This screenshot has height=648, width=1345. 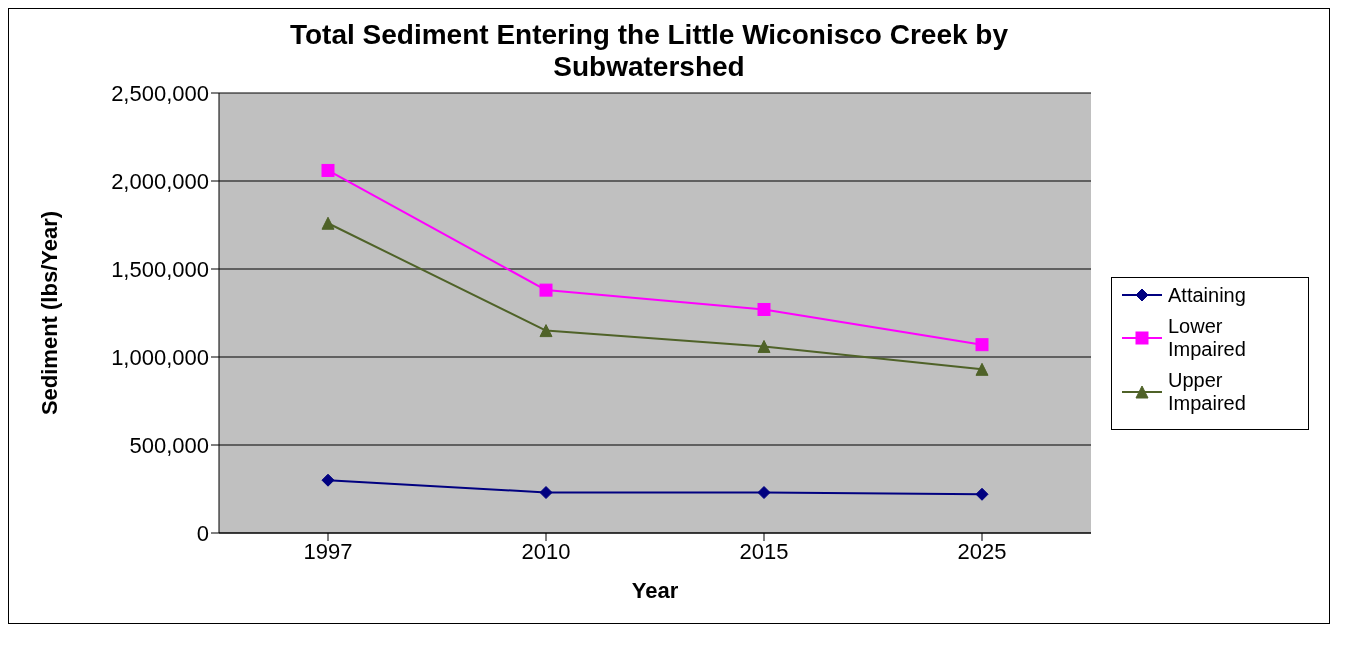 I want to click on y-tick-label: 0, so click(x=202, y=533).